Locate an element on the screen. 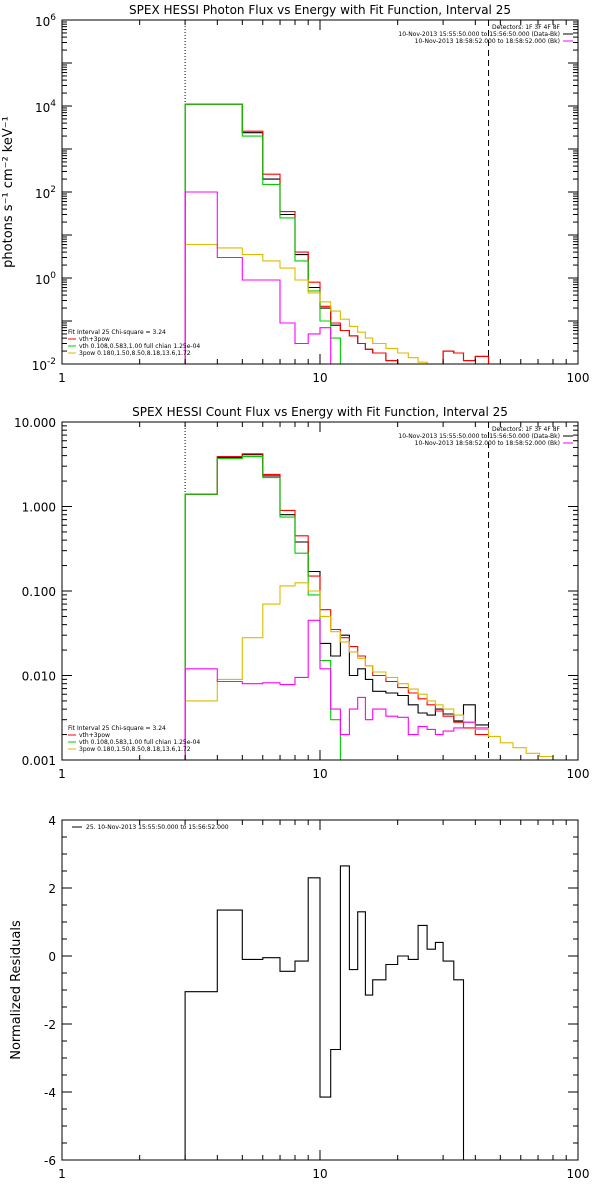 The image size is (600, 1200). y-tick-label: 4 is located at coordinates (52, 821).